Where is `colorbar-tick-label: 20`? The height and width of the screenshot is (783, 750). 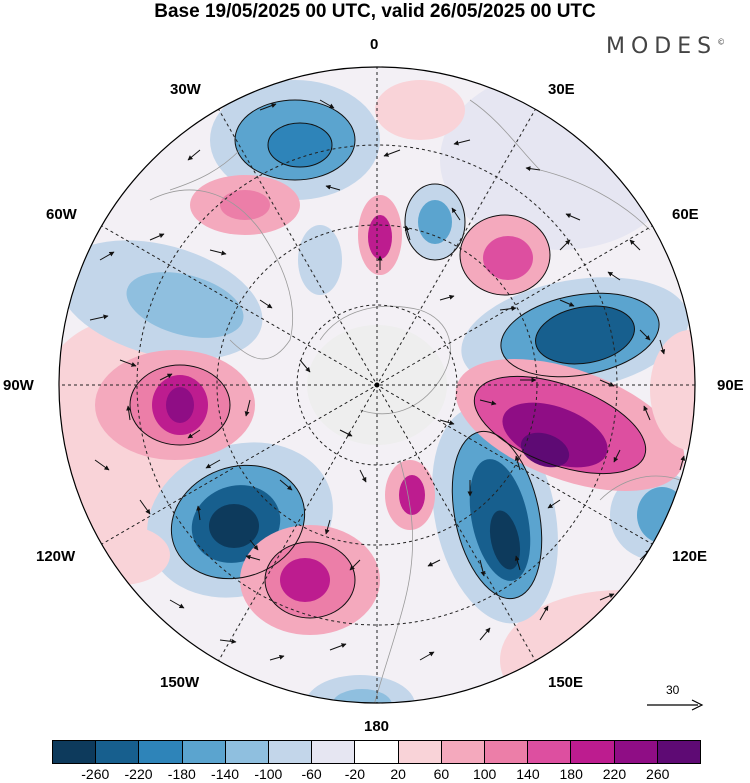
colorbar-tick-label: 20 is located at coordinates (398, 774).